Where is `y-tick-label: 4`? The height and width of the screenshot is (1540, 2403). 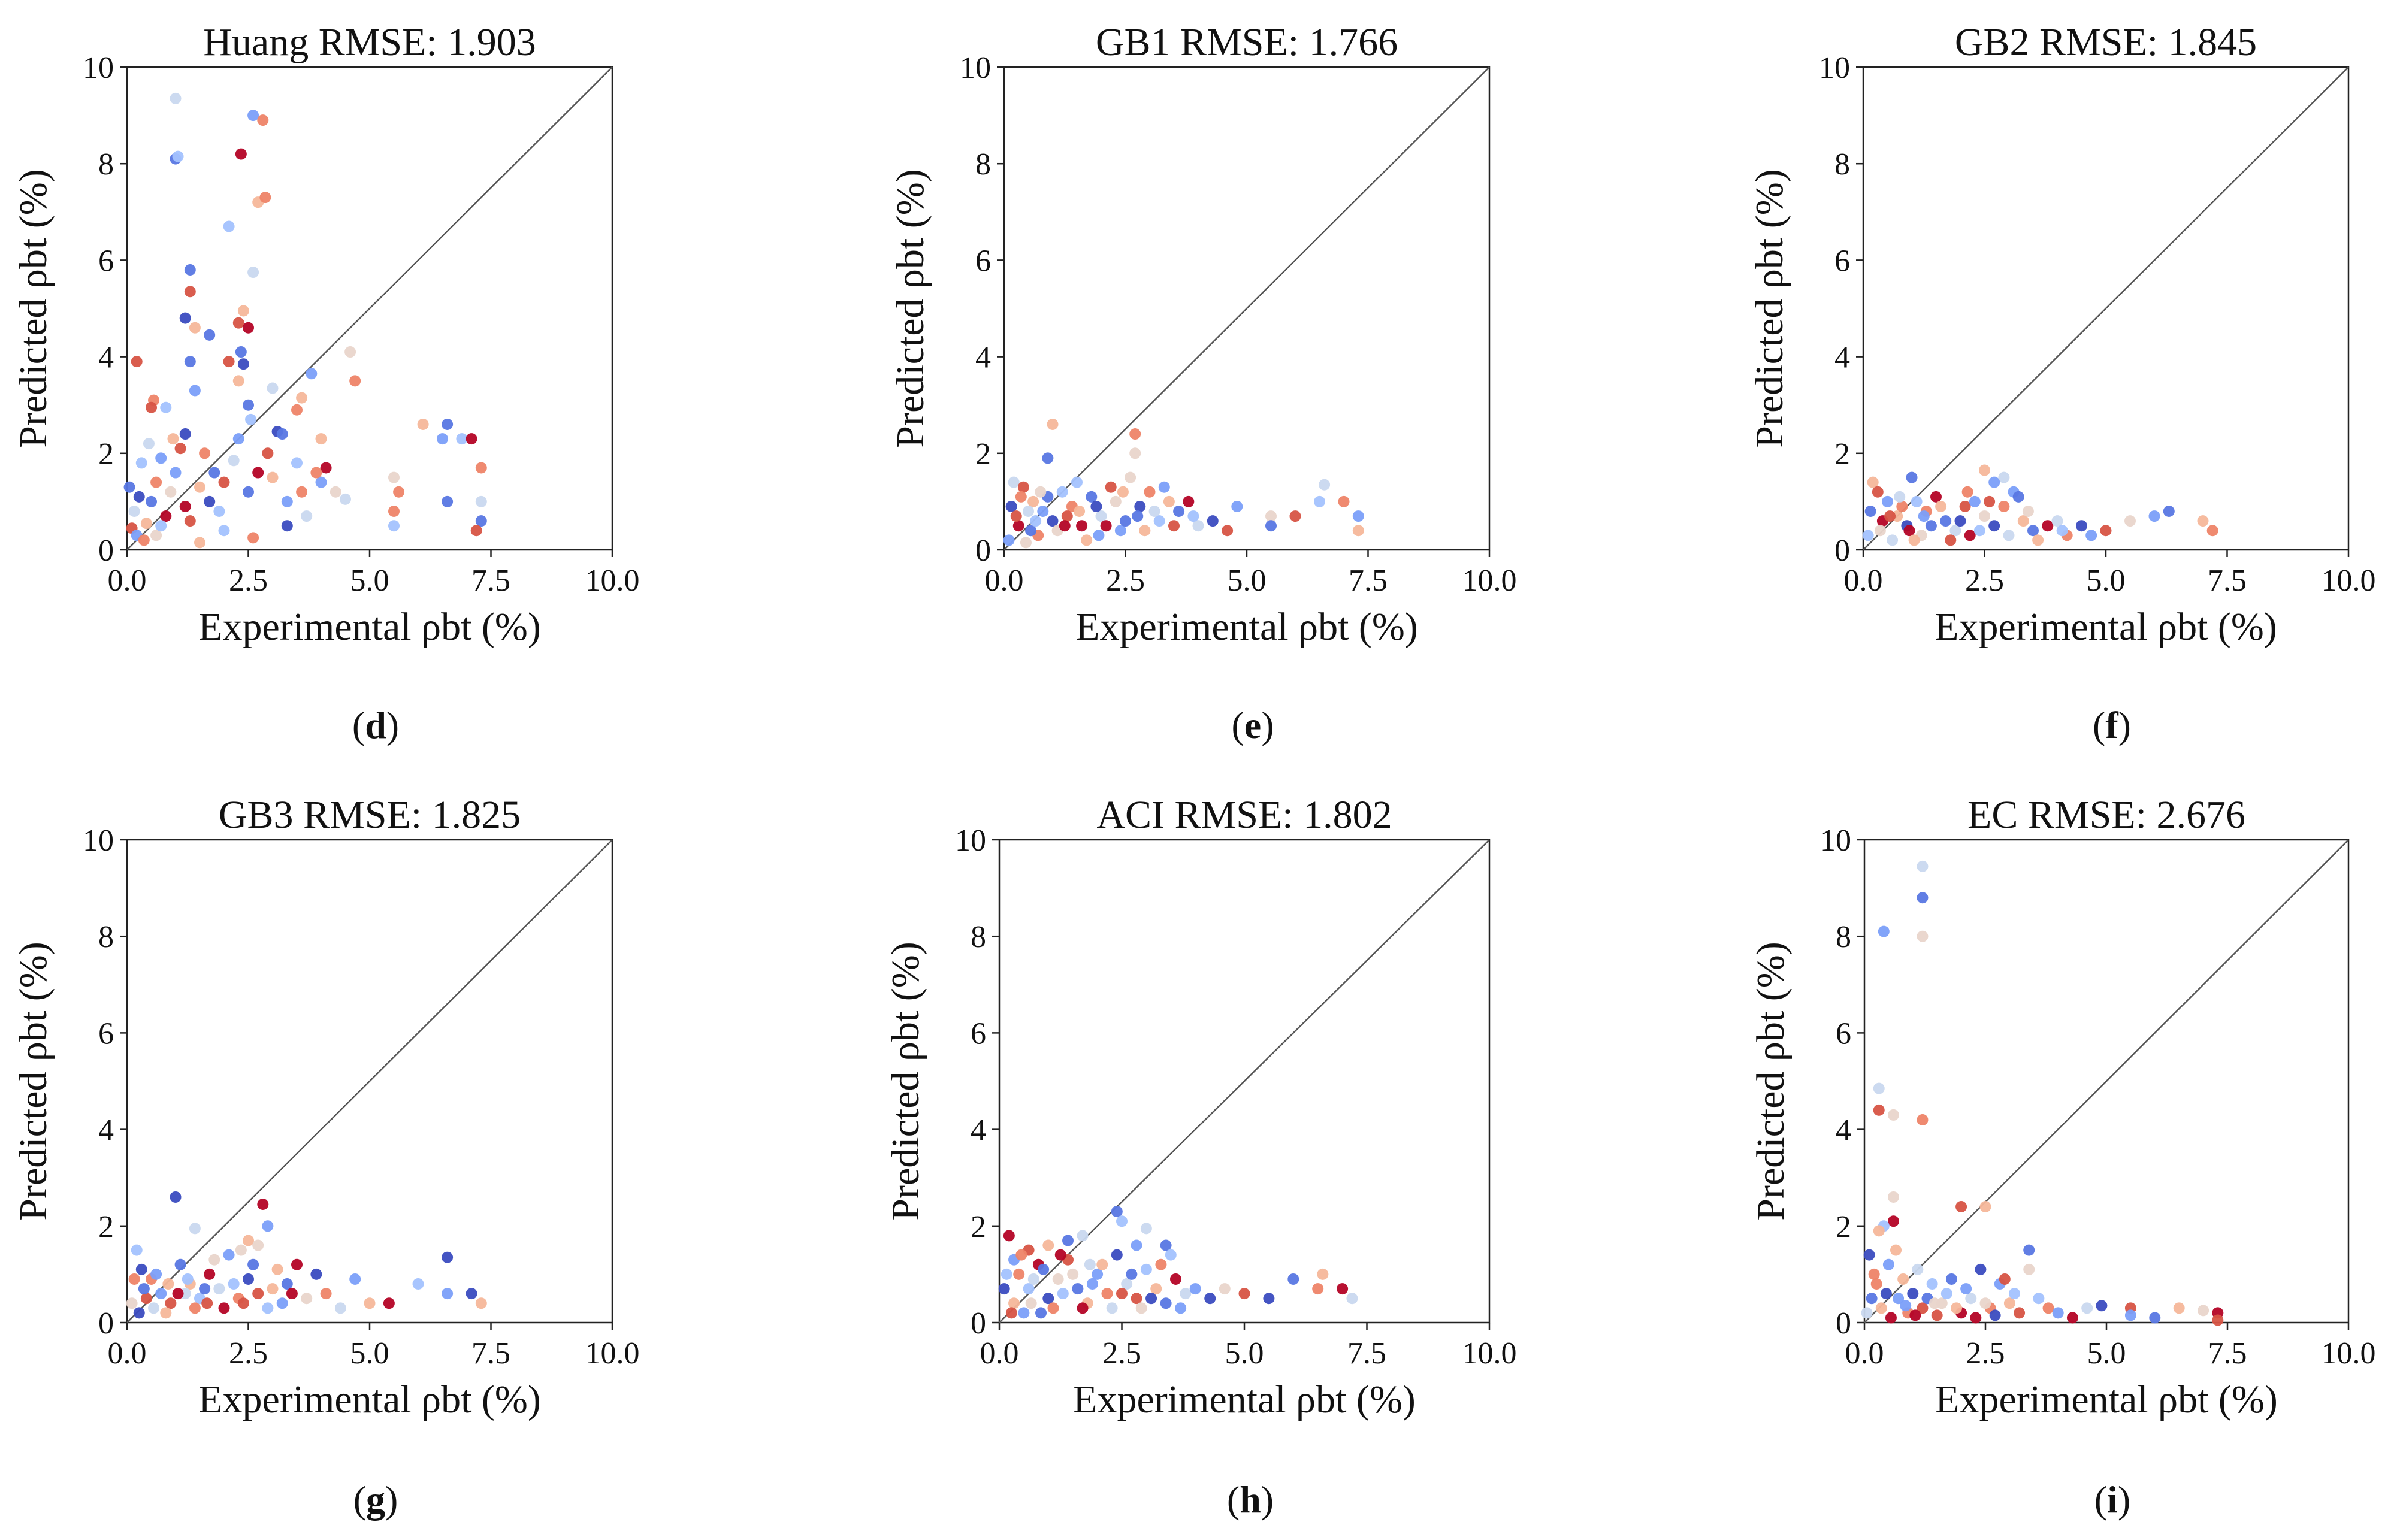 y-tick-label: 4 is located at coordinates (1843, 1131).